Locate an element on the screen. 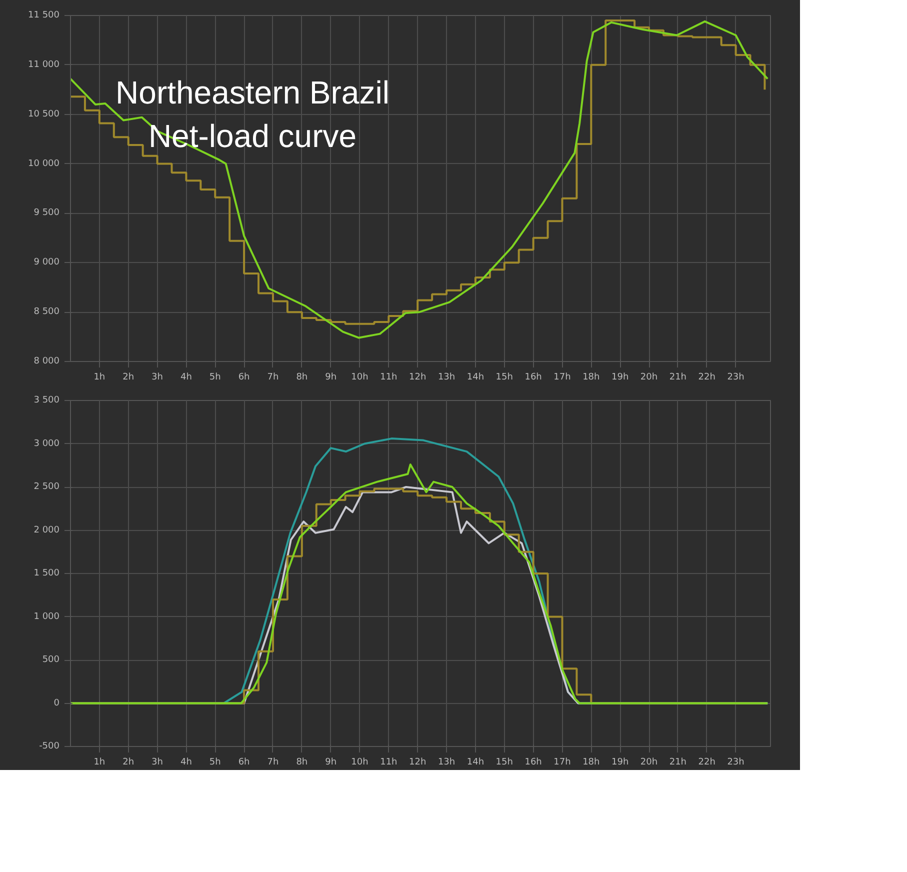 This screenshot has width=907, height=872. y-tick-label: 9 500 is located at coordinates (47, 213).